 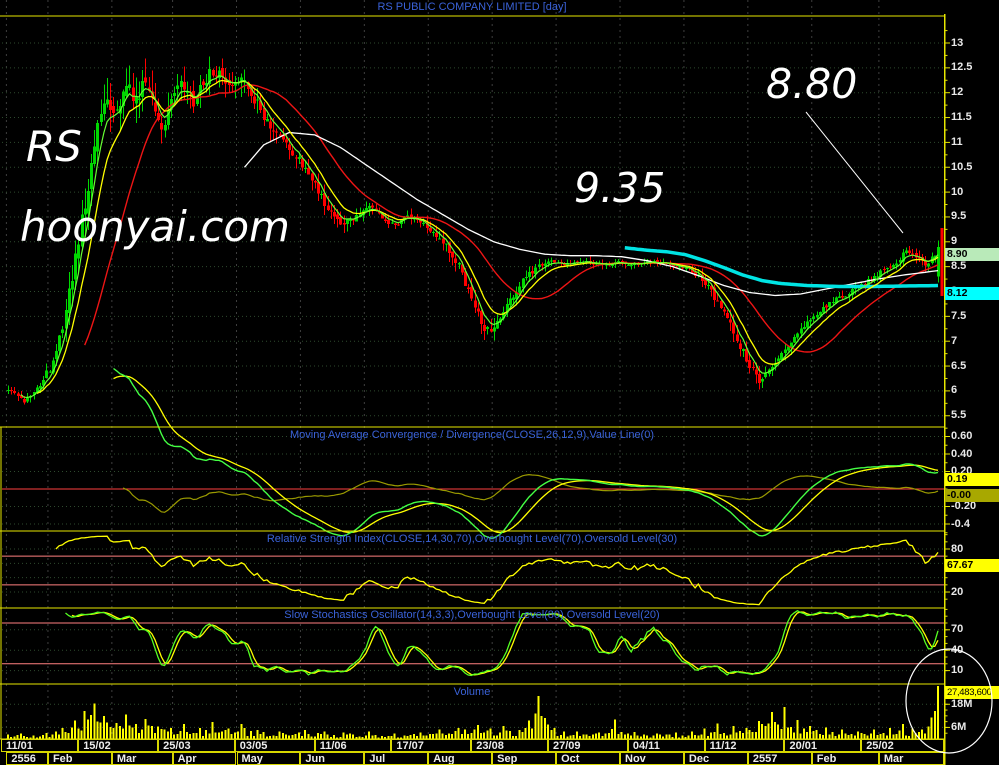 I want to click on date-tick-box: 11/12, so click(x=744, y=745).